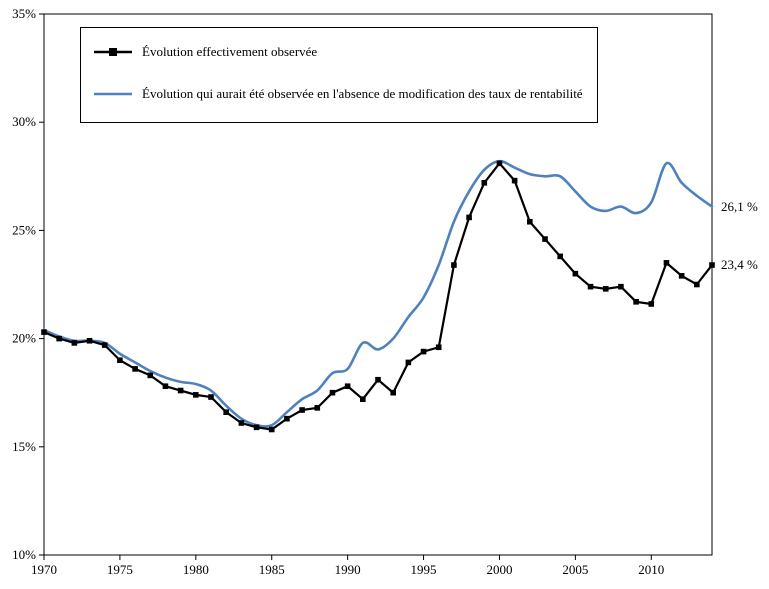 Image resolution: width=769 pixels, height=589 pixels. I want to click on x-tick-label: 1995, so click(424, 569).